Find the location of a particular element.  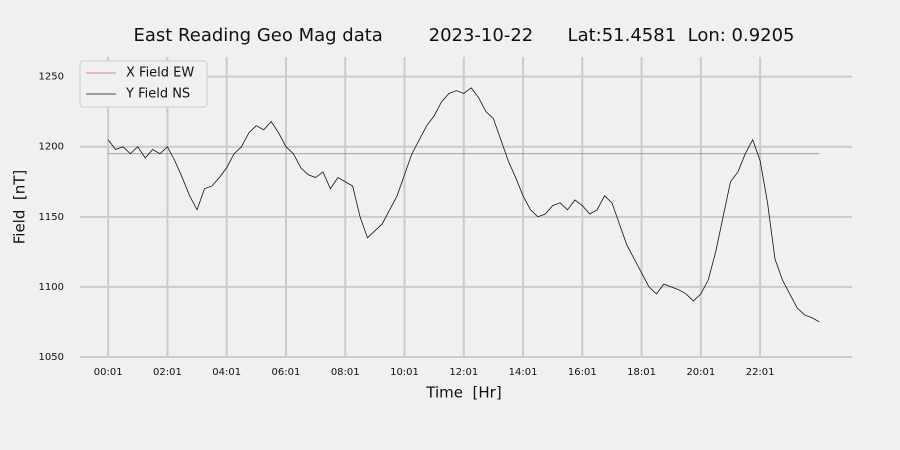

legend-label: Y Field NS is located at coordinates (157, 94).